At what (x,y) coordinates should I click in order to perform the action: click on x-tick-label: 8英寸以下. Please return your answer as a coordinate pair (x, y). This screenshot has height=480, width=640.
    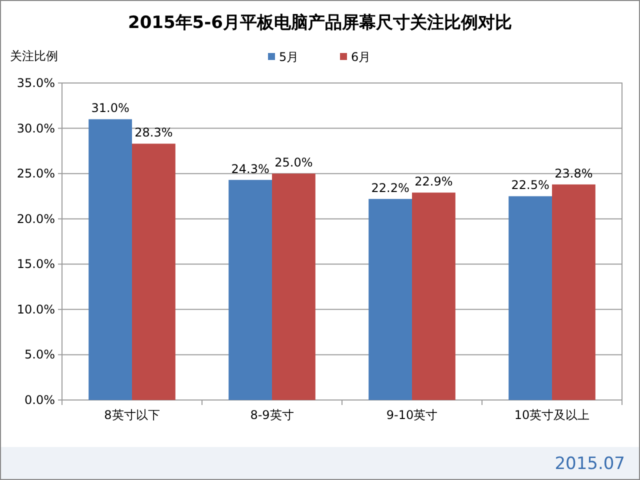
    Looking at the image, I should click on (132, 415).